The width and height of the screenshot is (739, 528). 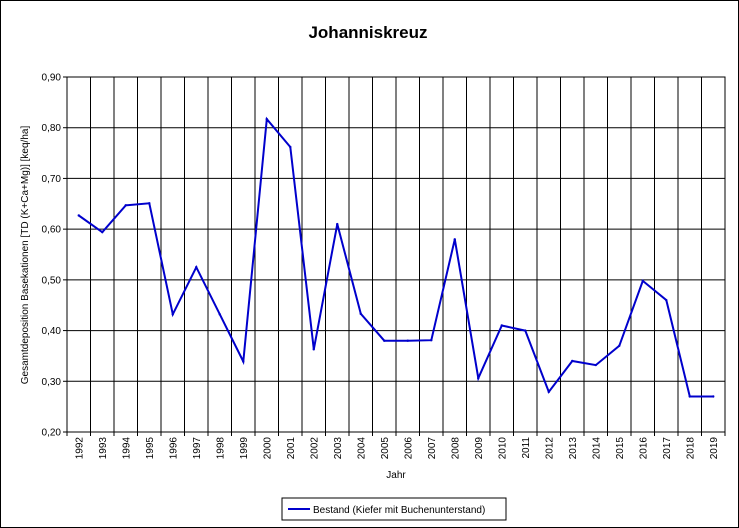 I want to click on x-tick-label: 1993, so click(x=103, y=448).